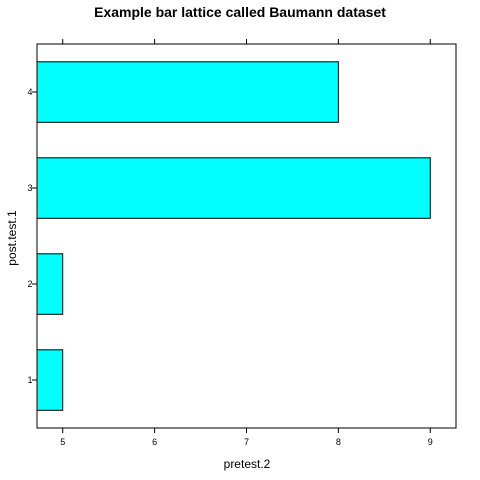 The image size is (480, 480). I want to click on y-tick-label-2: 2, so click(29, 284).